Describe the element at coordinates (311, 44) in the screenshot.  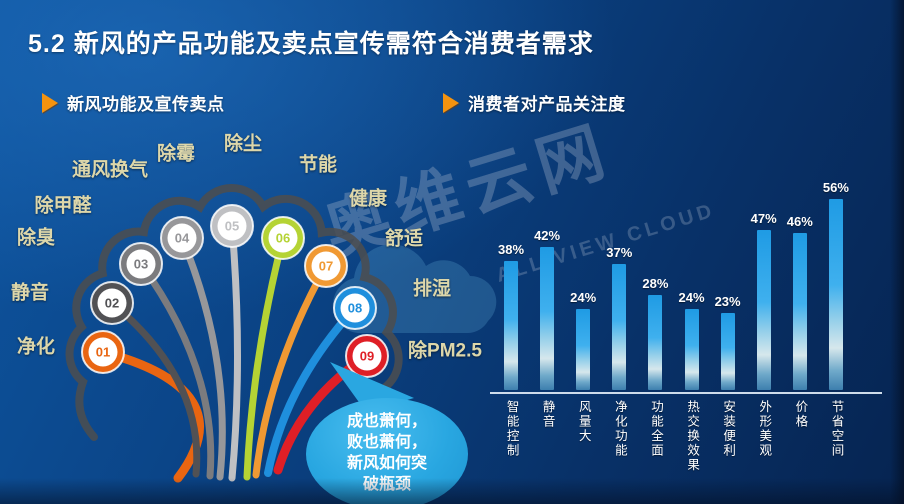
I see `page-title: 5.2 新风的产品功能及卖点宣传需符合消费者需求` at that location.